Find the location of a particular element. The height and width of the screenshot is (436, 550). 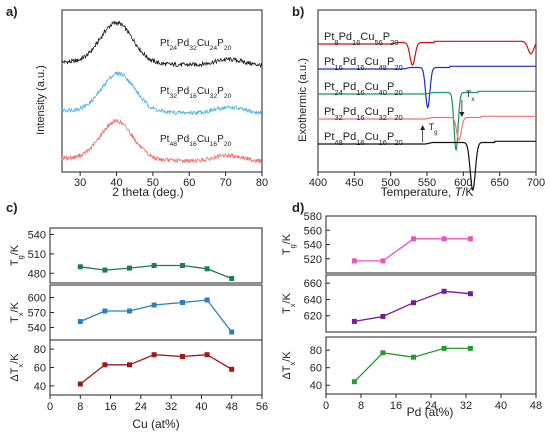

panel-b-xtick-label: 400 is located at coordinates (318, 183).